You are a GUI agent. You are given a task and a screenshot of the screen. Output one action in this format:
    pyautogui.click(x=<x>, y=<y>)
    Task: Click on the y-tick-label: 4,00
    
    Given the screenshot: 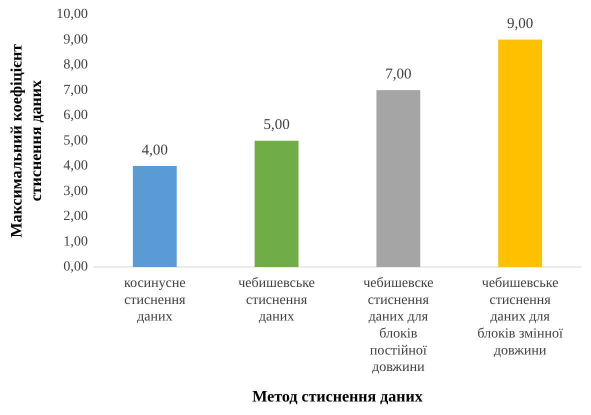 What is the action you would take?
    pyautogui.click(x=75, y=166)
    